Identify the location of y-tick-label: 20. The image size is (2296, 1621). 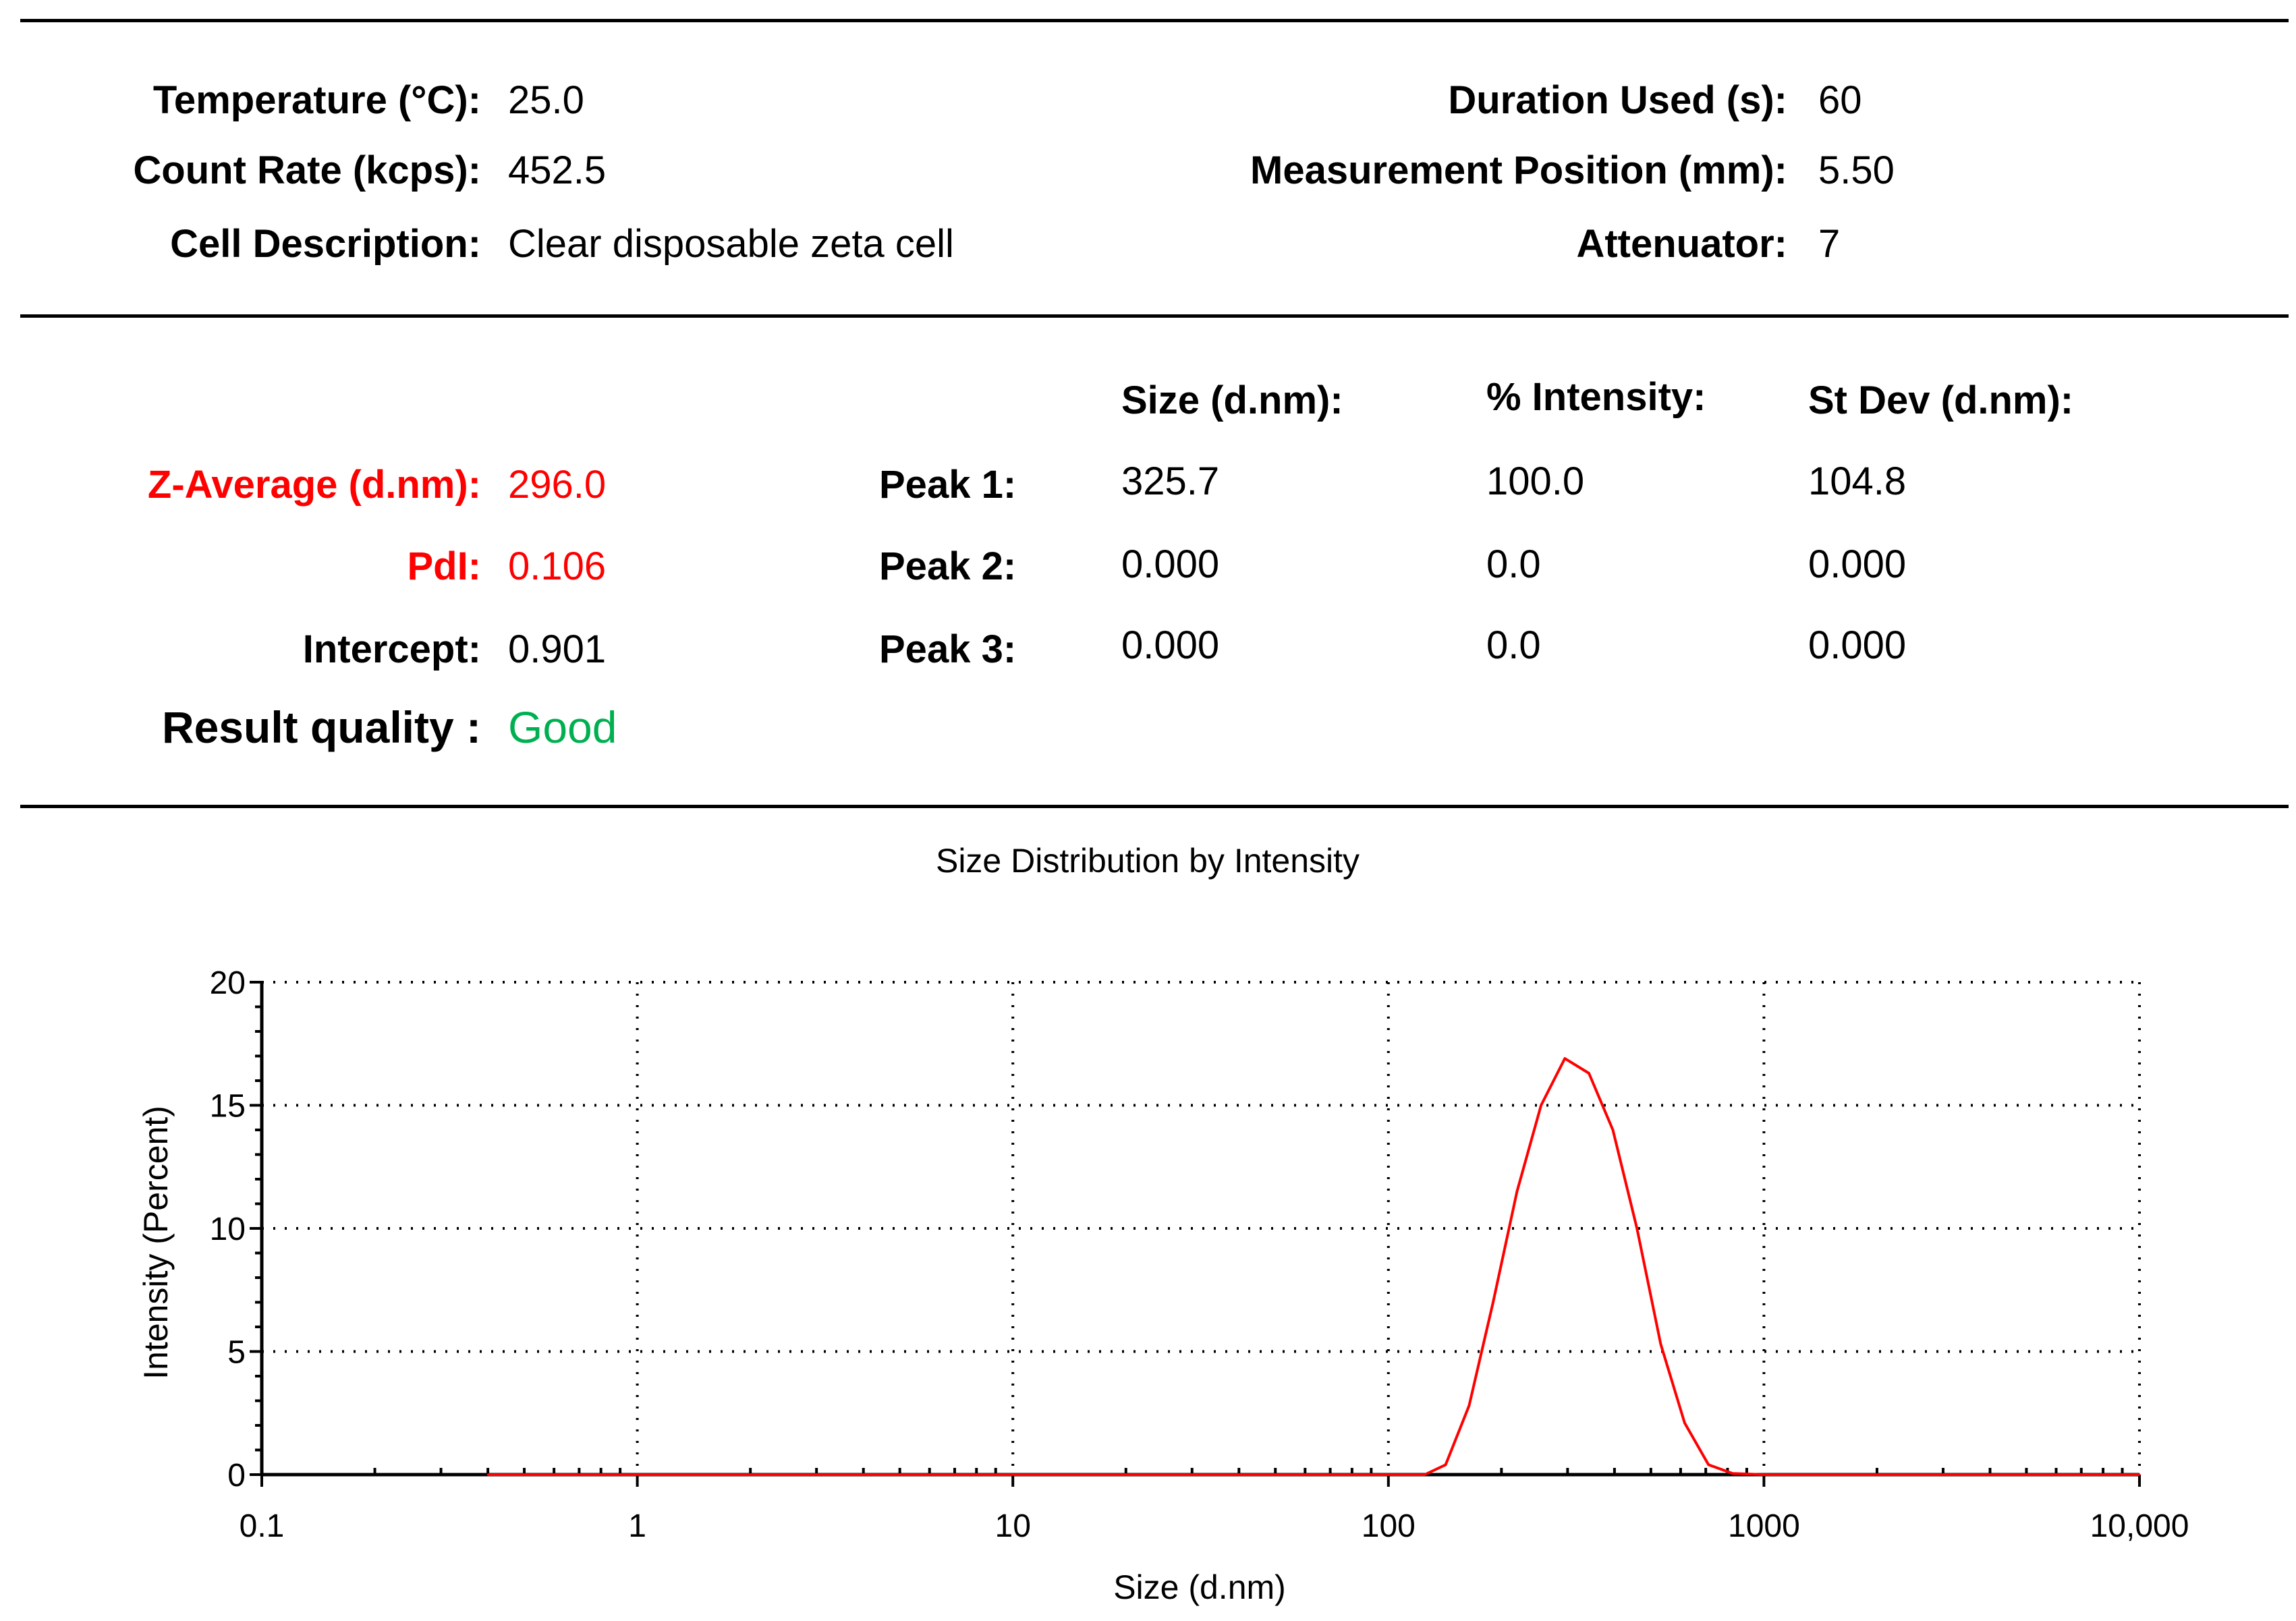
(228, 983).